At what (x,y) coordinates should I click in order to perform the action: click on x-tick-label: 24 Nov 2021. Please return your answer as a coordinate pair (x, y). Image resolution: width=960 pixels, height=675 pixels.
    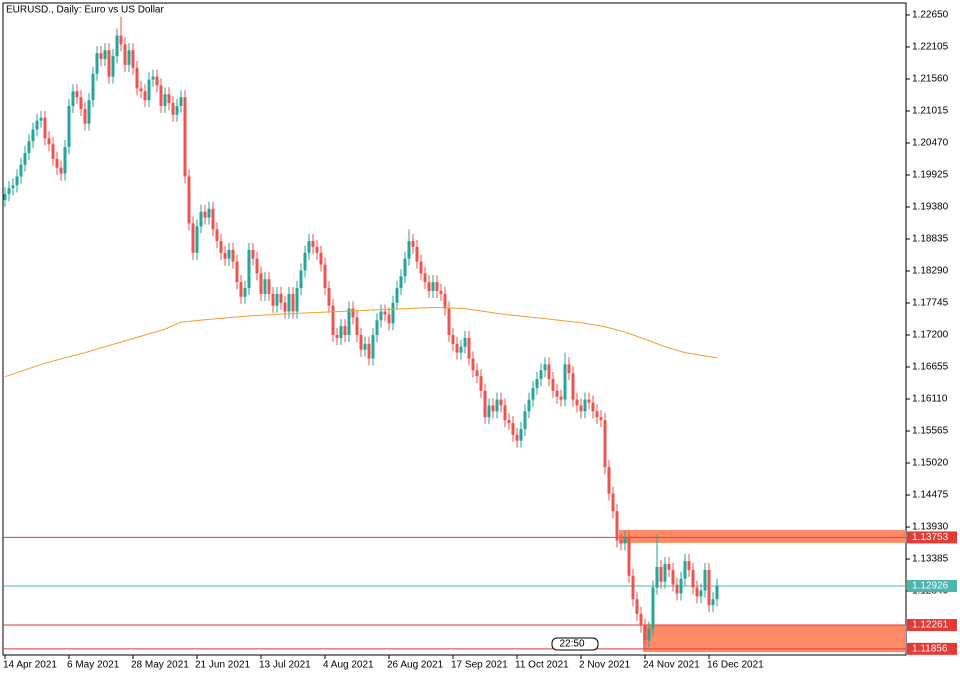
    Looking at the image, I should click on (671, 665).